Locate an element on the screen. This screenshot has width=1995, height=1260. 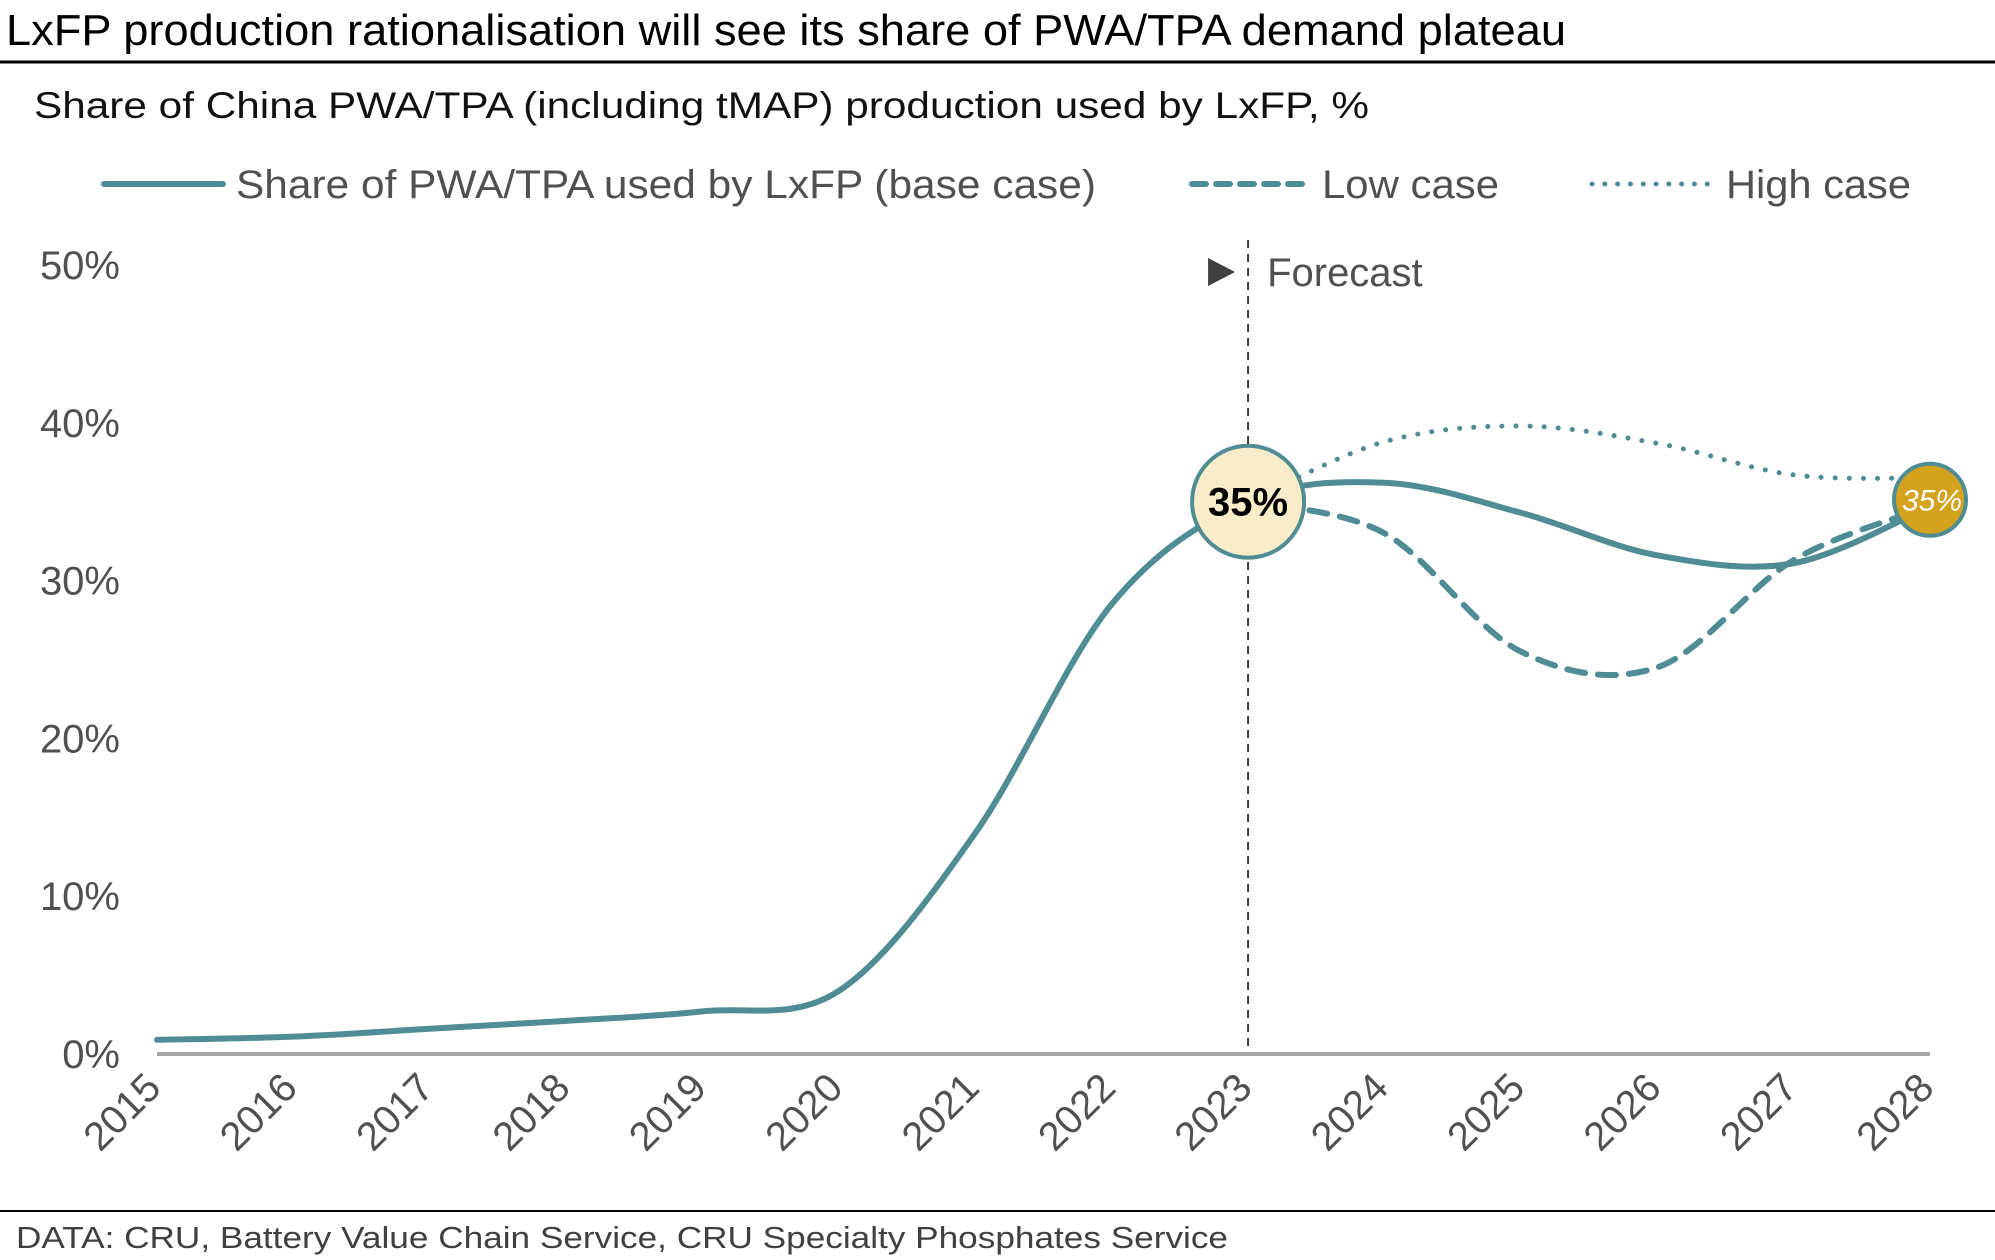
x-tick-label: 2026 is located at coordinates (1623, 1112).